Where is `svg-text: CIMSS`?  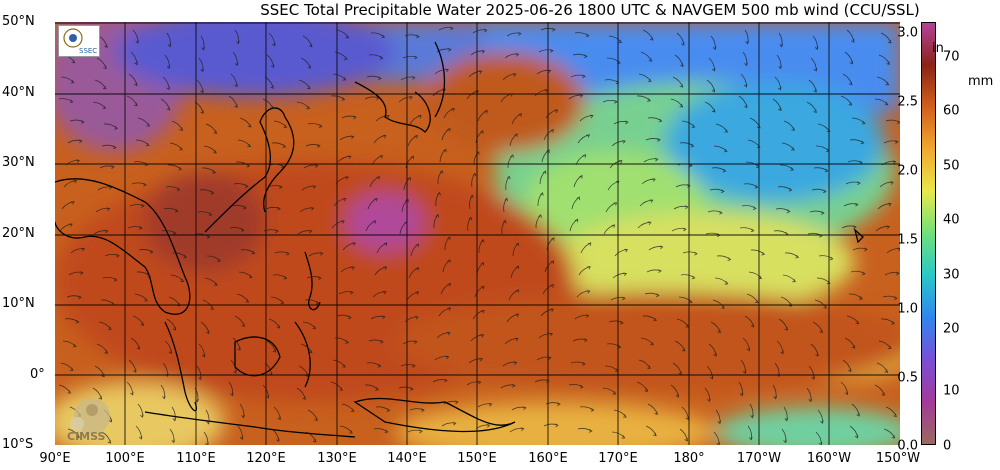 svg-text: CIMSS is located at coordinates (86, 436).